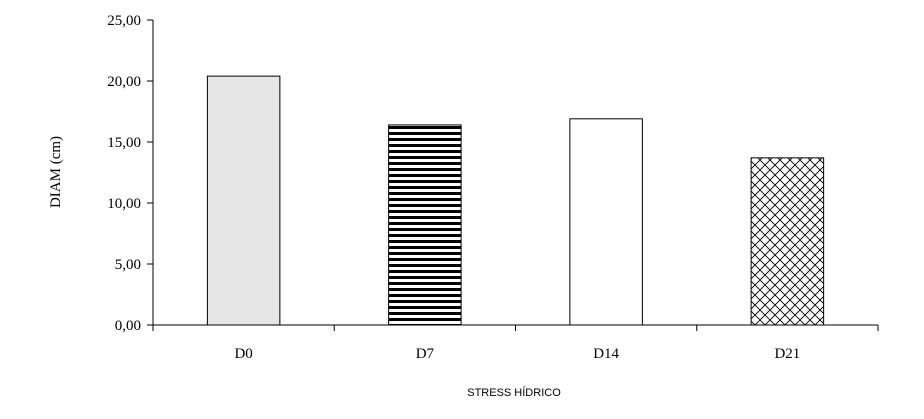 The image size is (924, 419). Describe the element at coordinates (787, 354) in the screenshot. I see `x-tick-label: D21` at that location.